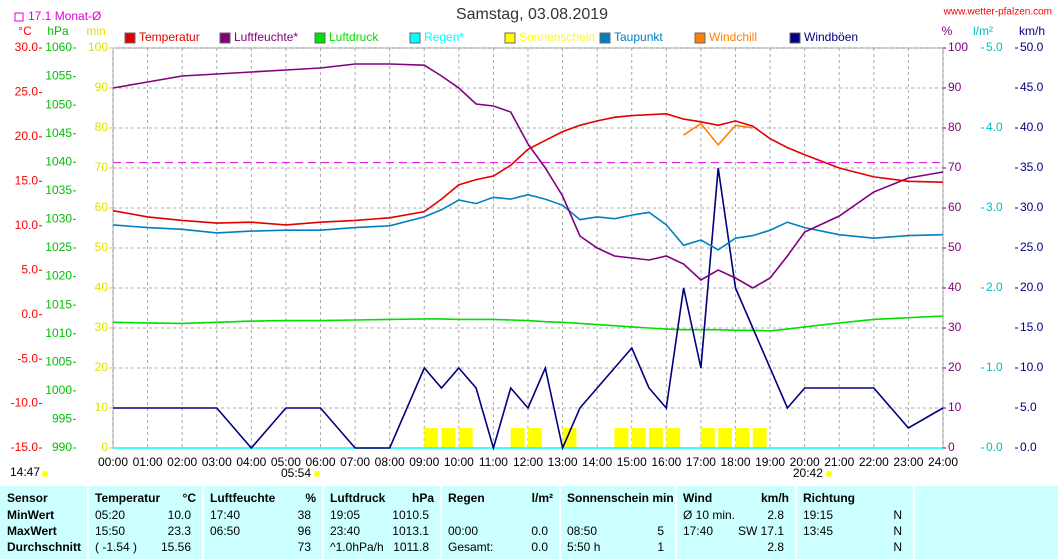  I want to click on y-tick-label: 1060, so click(58, 47).